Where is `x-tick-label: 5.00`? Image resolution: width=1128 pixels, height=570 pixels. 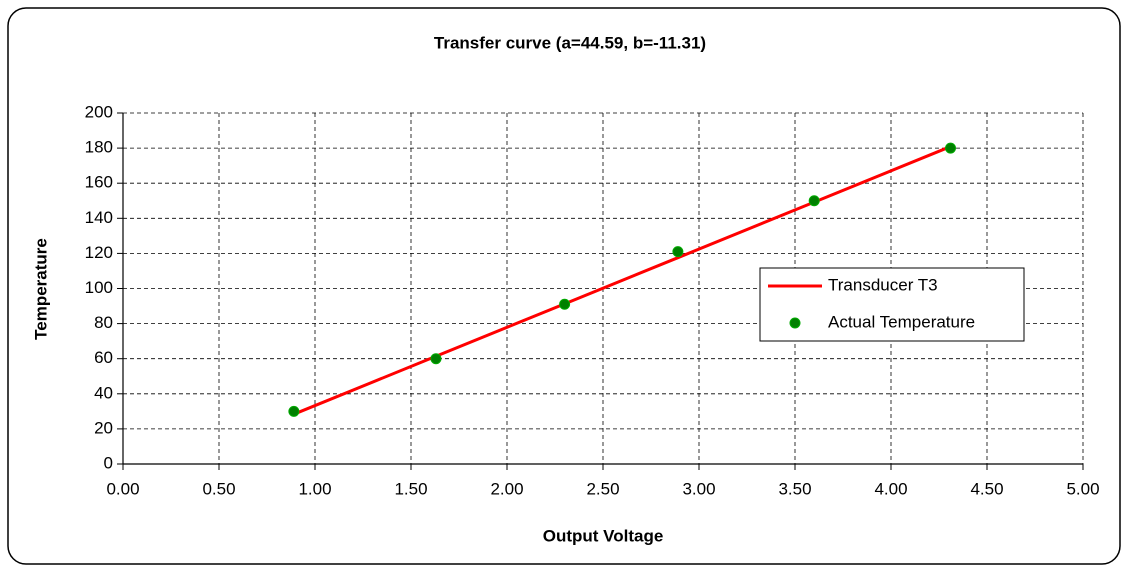
x-tick-label: 5.00 is located at coordinates (1082, 488).